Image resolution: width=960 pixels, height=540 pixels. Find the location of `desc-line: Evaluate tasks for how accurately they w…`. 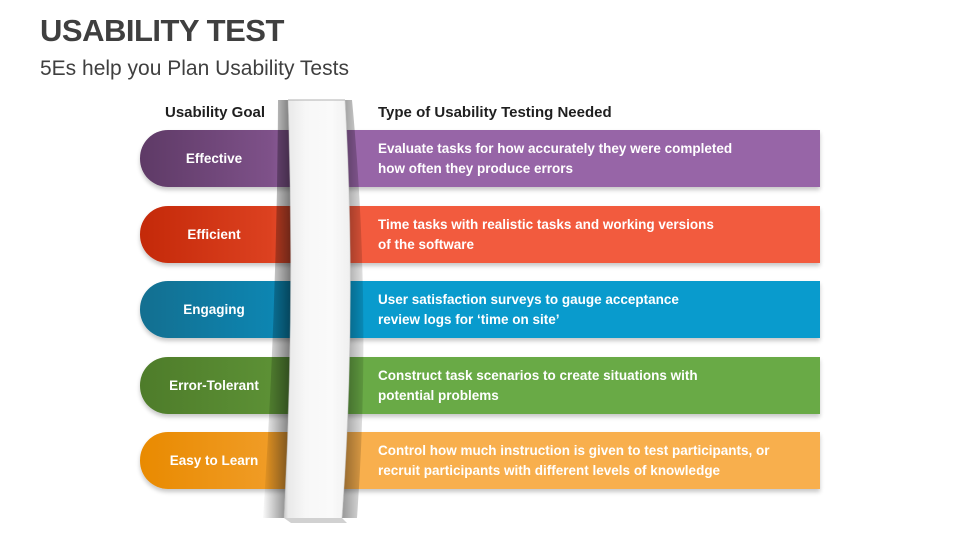

desc-line: Evaluate tasks for how accurately they w… is located at coordinates (555, 148).